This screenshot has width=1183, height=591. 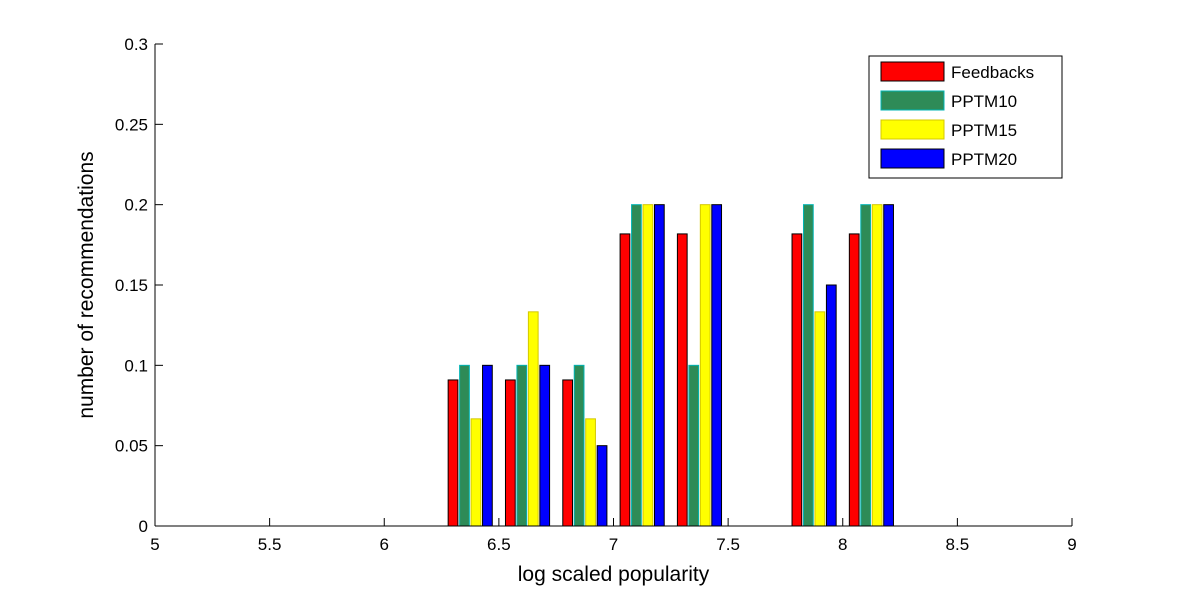 I want to click on y-tick-label: 0.05, so click(x=131, y=446).